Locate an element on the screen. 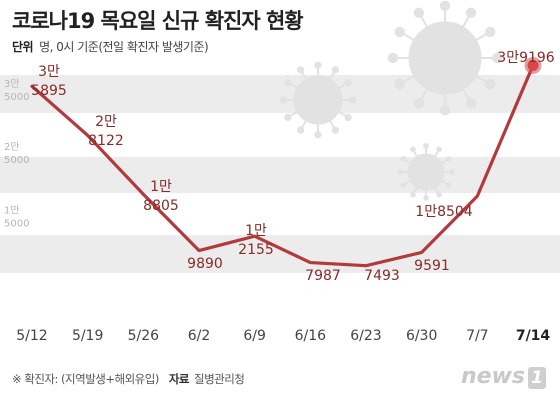 The image size is (560, 403). last-point-marker is located at coordinates (533, 65).